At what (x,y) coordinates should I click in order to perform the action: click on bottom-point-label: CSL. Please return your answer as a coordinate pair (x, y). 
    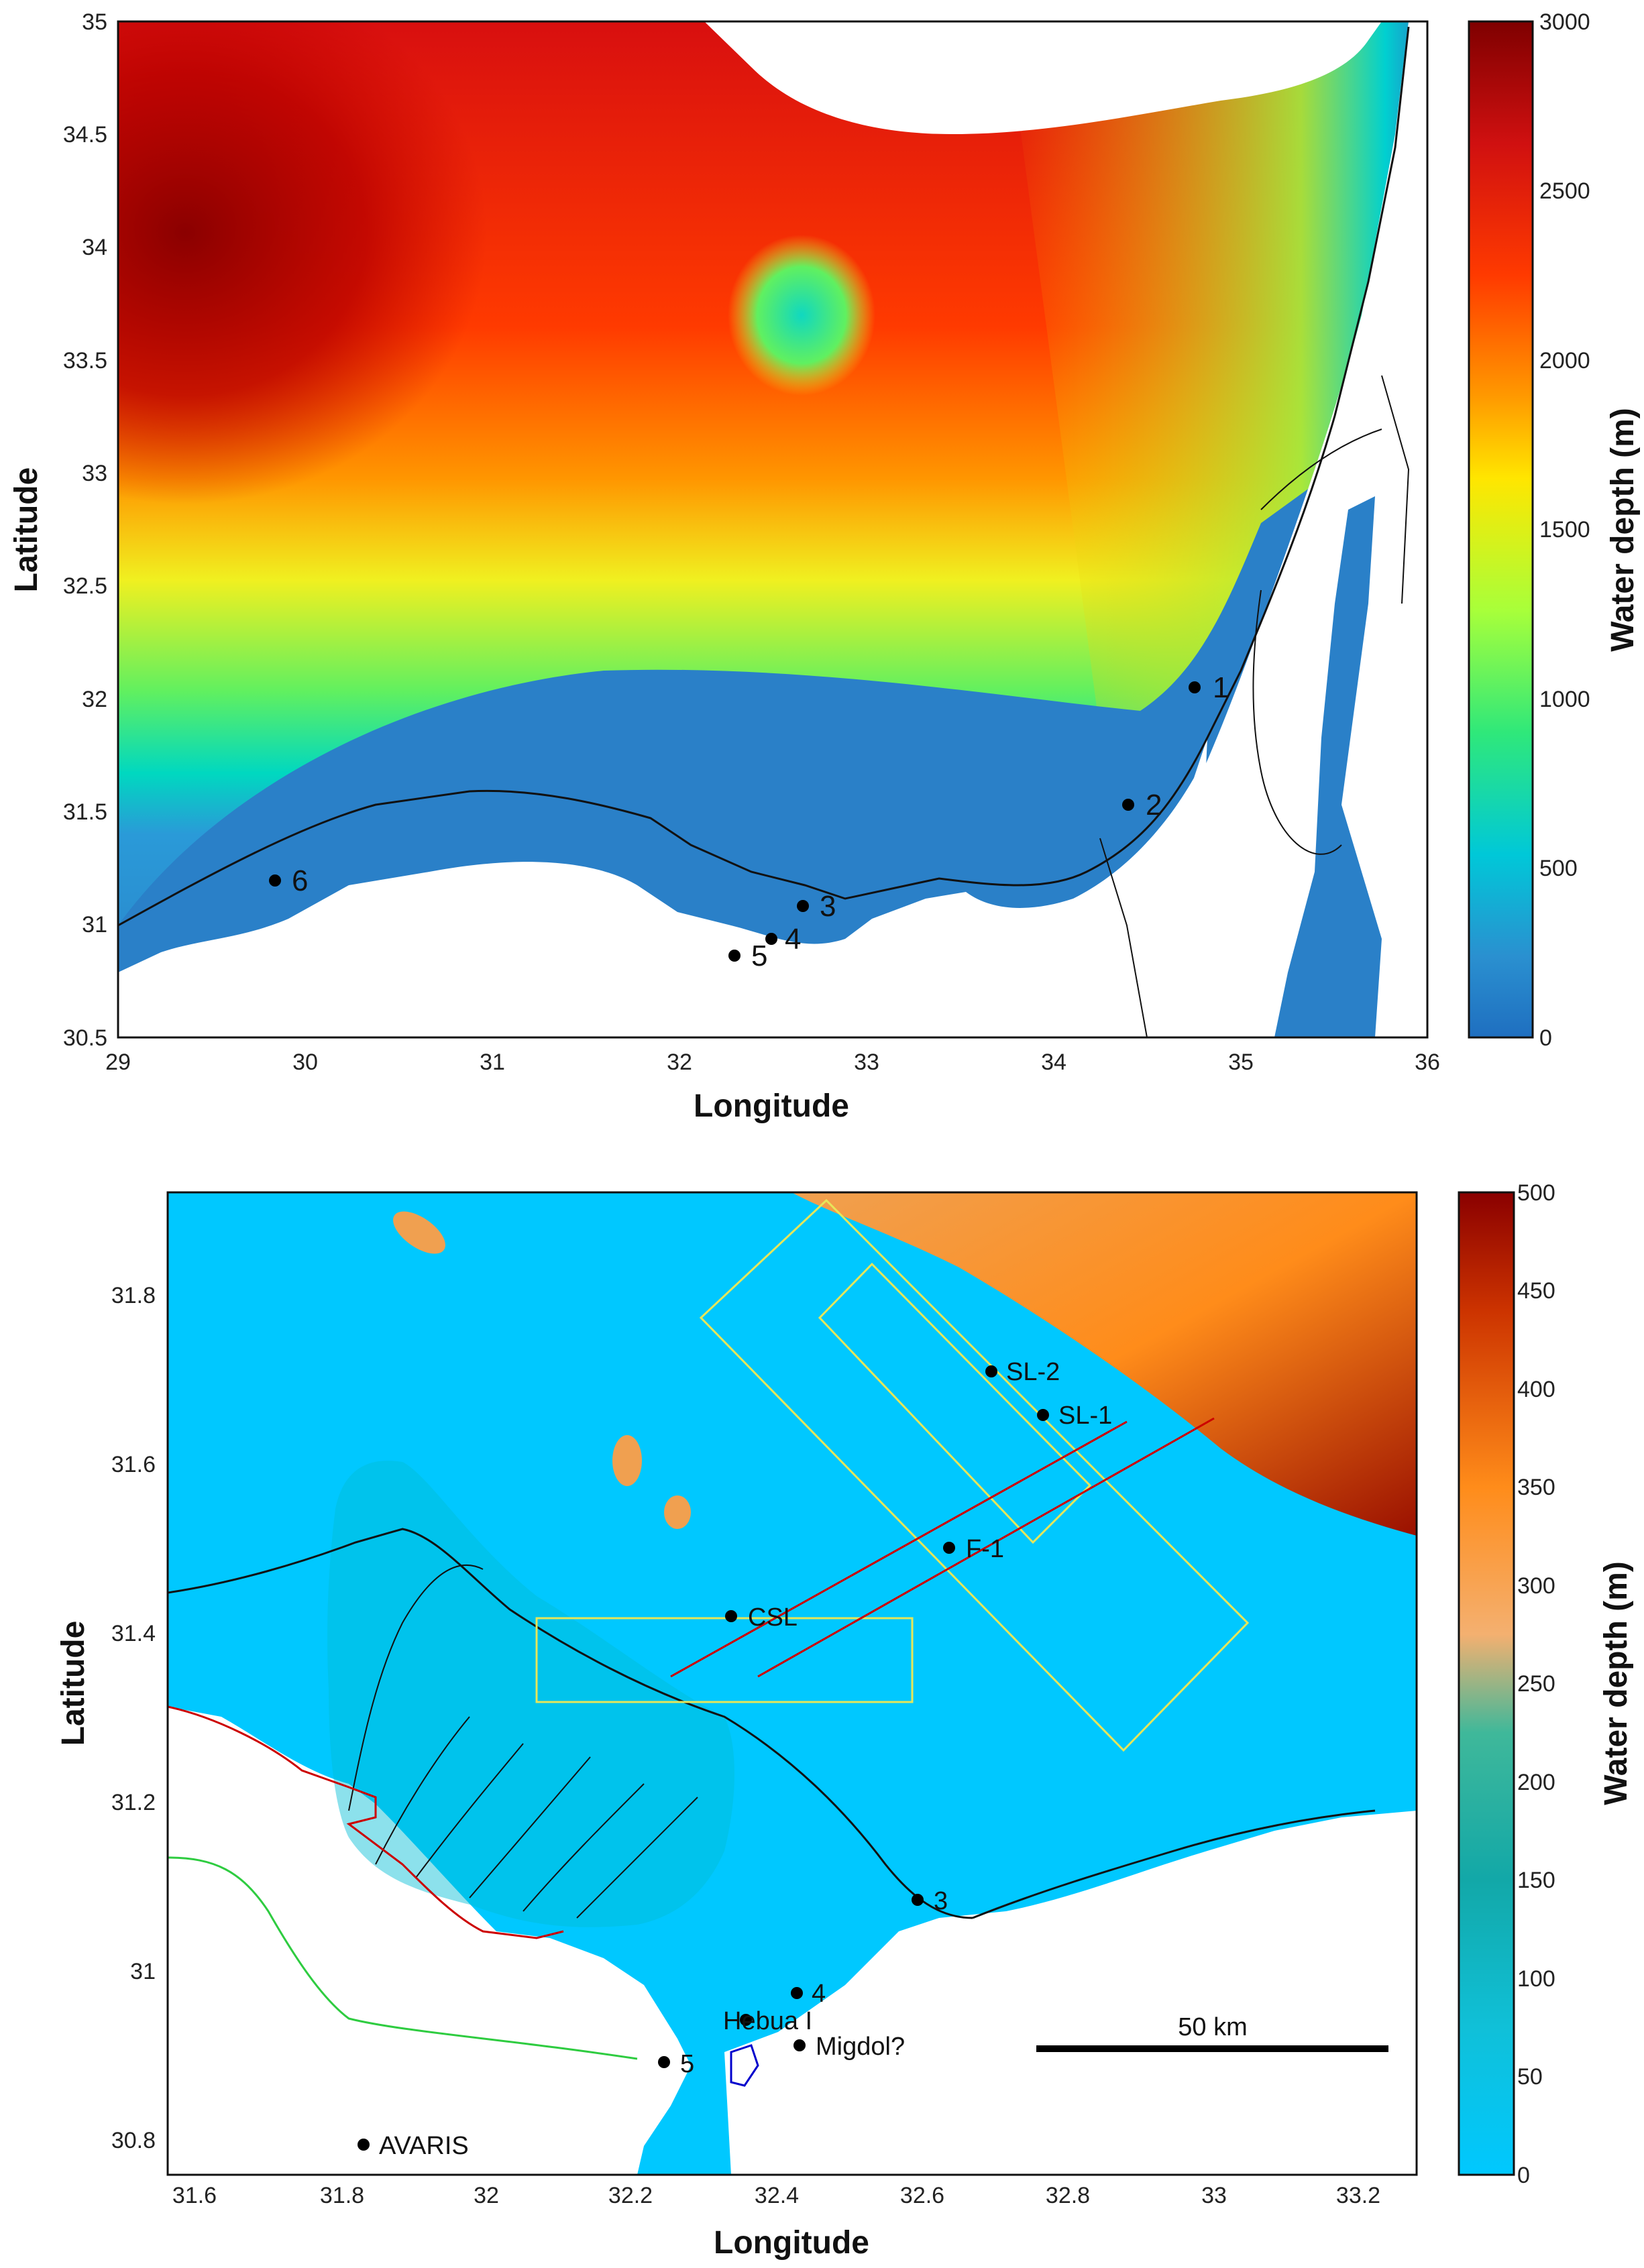
    Looking at the image, I should click on (773, 1617).